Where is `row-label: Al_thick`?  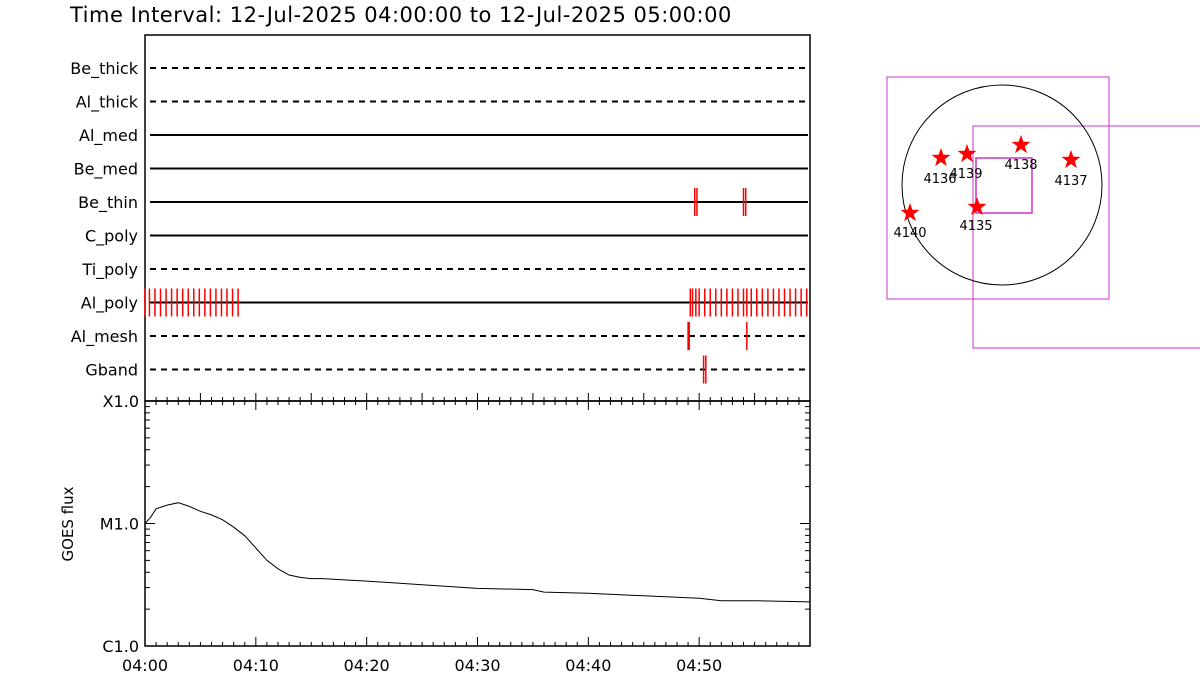 row-label: Al_thick is located at coordinates (107, 103).